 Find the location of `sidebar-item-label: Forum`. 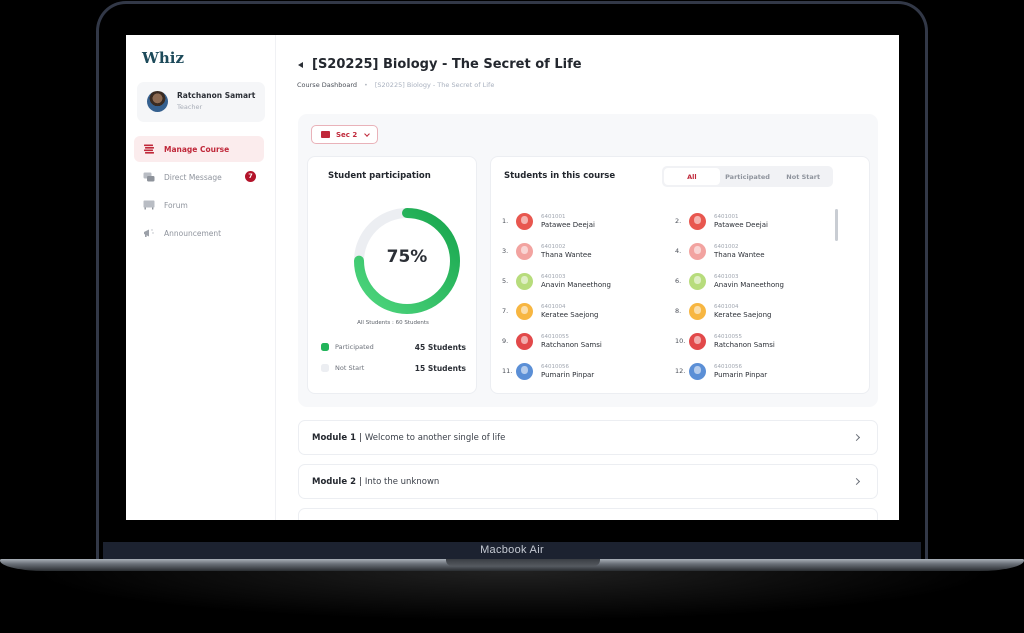

sidebar-item-label: Forum is located at coordinates (176, 205).